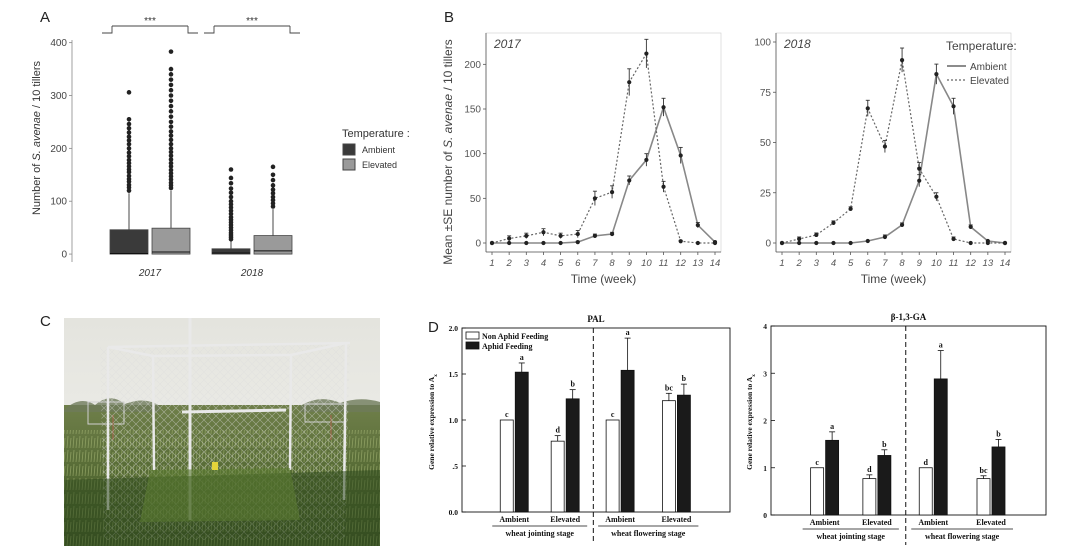 This screenshot has height=554, width=1066. I want to click on line-x-tick-label: 6, so click(578, 263).